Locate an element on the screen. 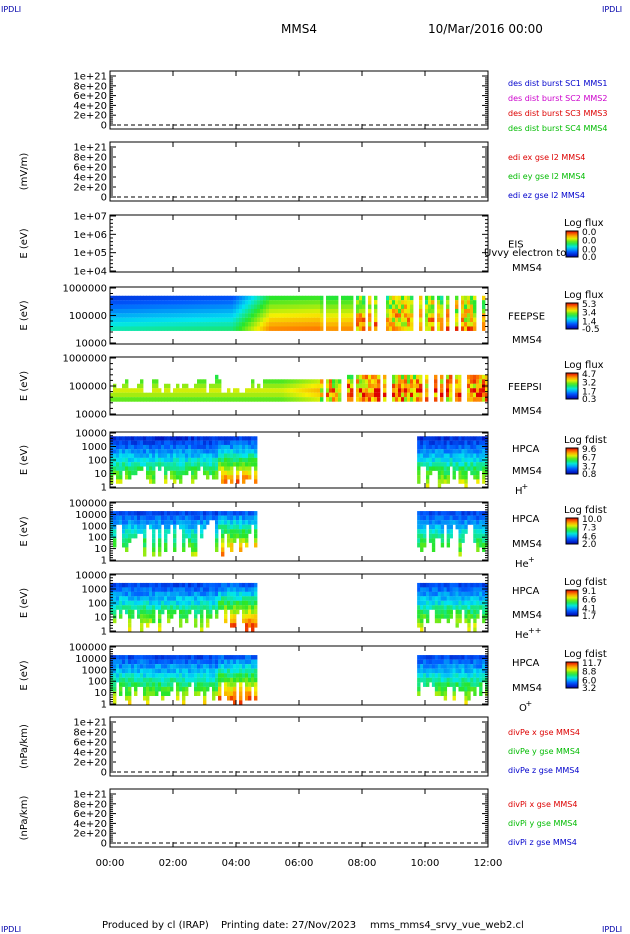 The height and width of the screenshot is (934, 630). hpca-hepp-ytick-label: 1 is located at coordinates (104, 632).